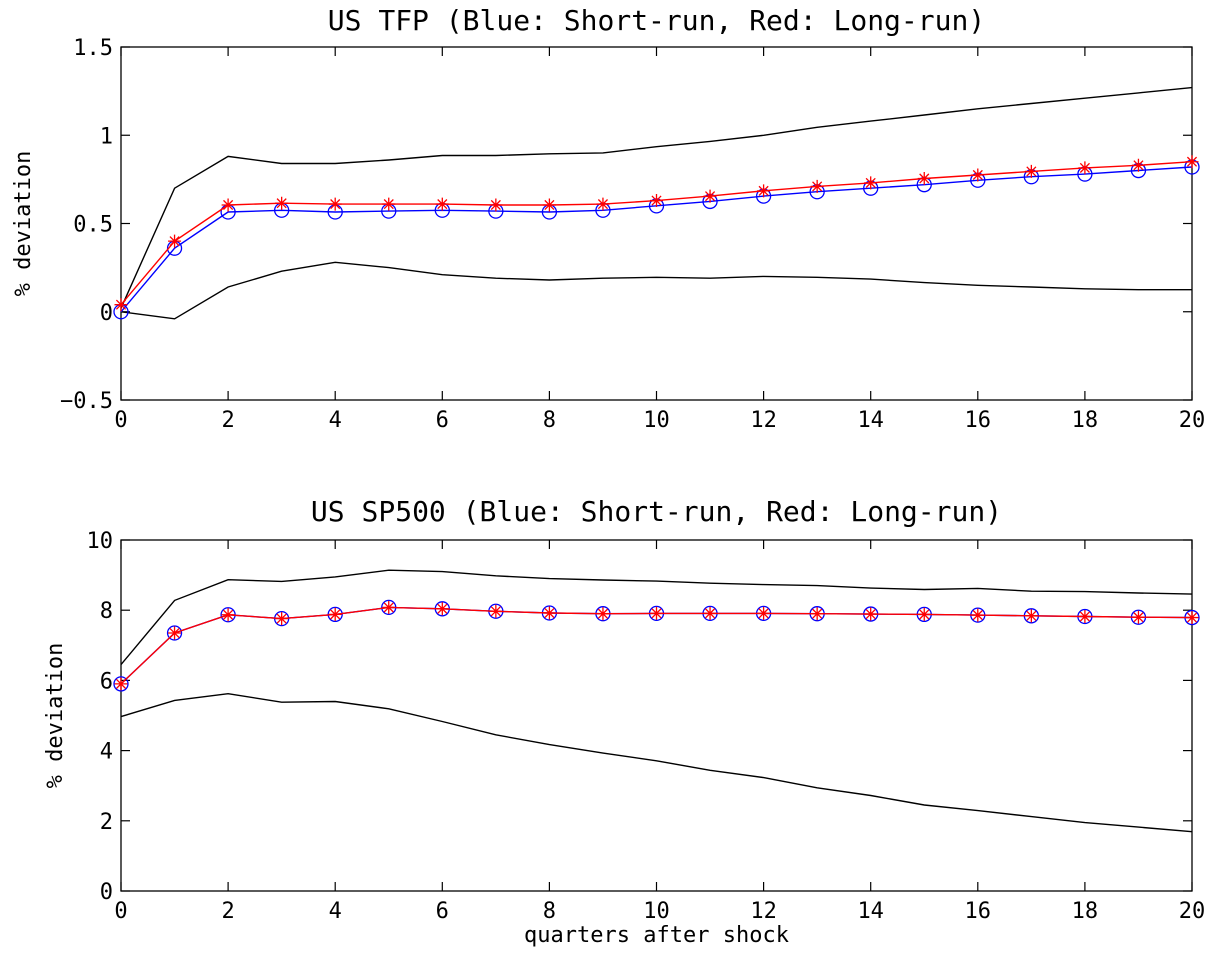  I want to click on x-axis-label: quarters after shock, so click(656, 935).